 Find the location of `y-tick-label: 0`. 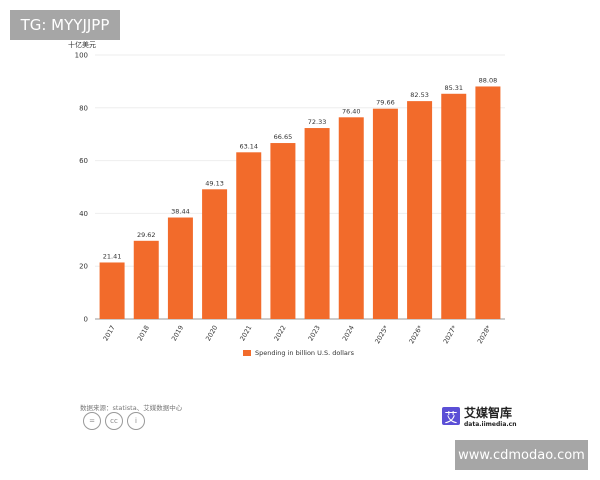

y-tick-label: 0 is located at coordinates (86, 320).